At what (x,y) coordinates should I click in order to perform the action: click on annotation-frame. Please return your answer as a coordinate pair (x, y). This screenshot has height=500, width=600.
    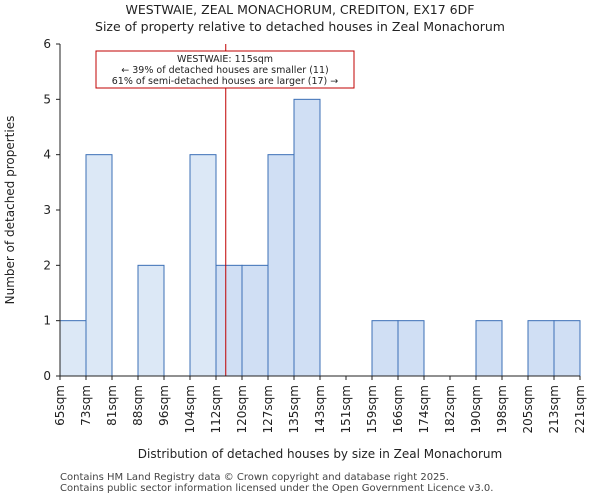
    Looking at the image, I should click on (225, 69).